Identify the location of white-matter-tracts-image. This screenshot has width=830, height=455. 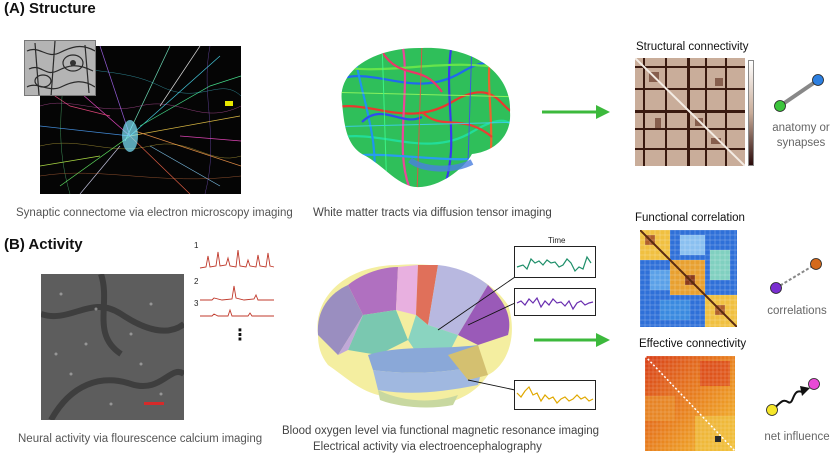
(422, 118).